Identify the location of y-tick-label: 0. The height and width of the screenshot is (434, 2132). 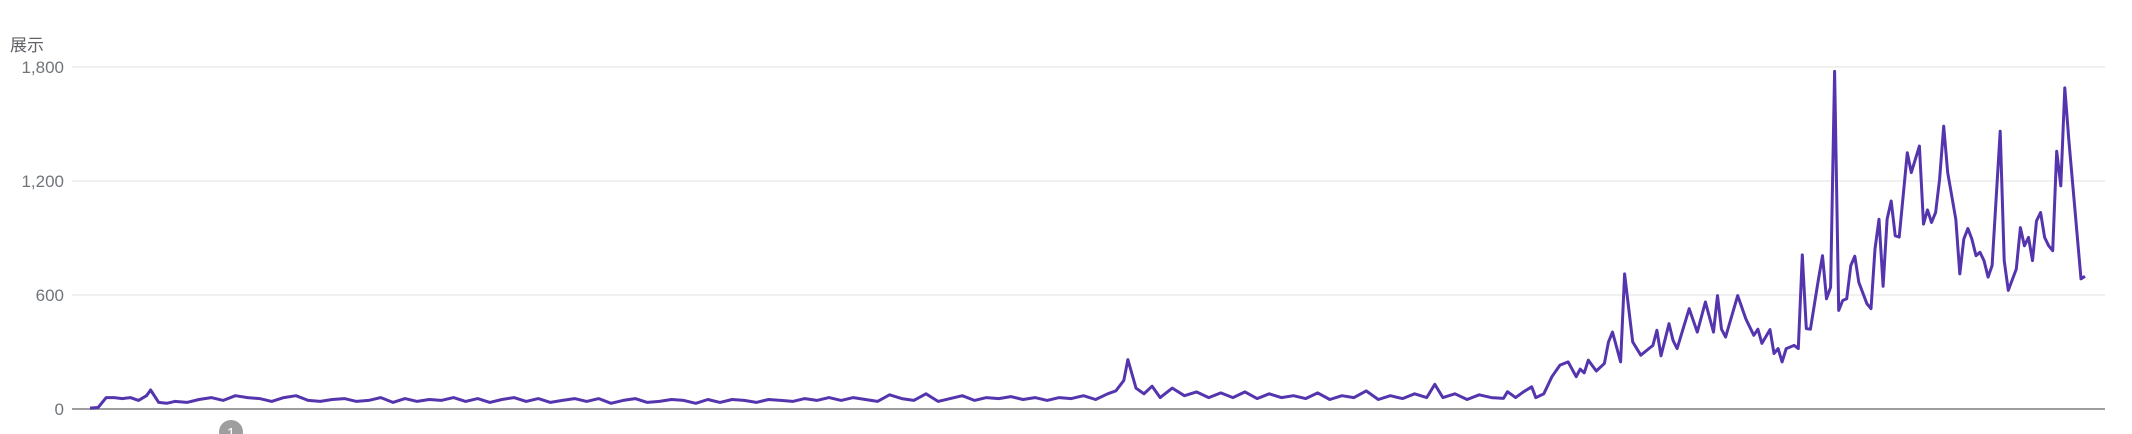
(59, 409).